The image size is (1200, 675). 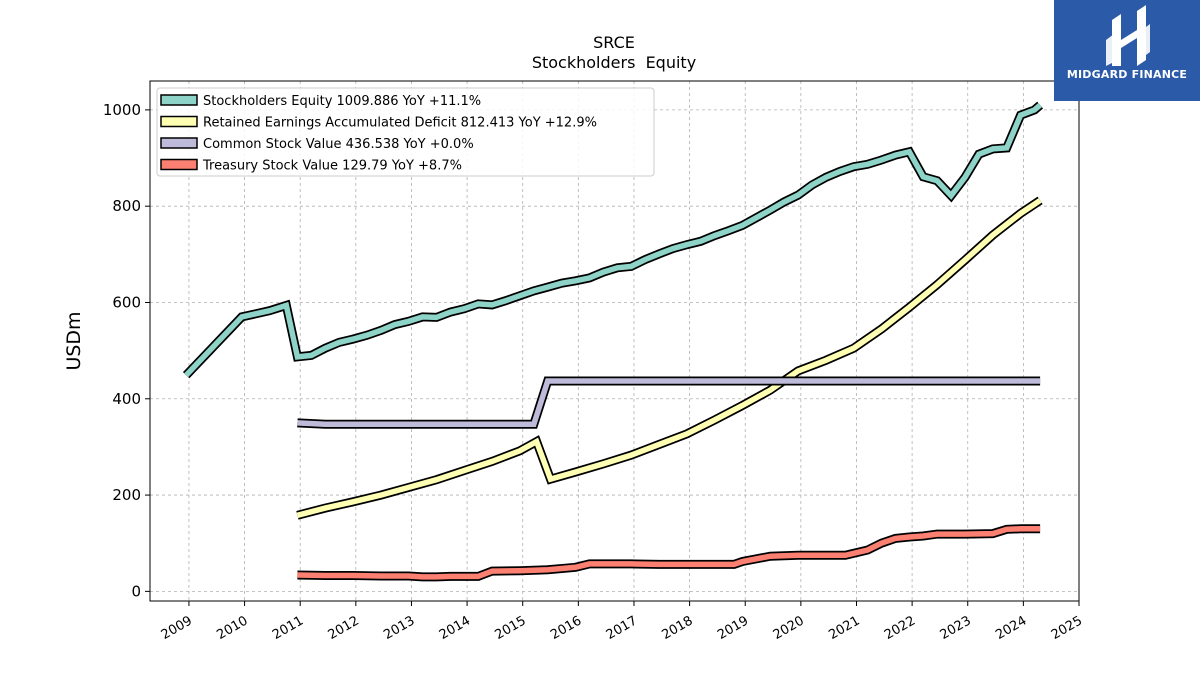 What do you see at coordinates (789, 628) in the screenshot?
I see `x-tick-label: 2020` at bounding box center [789, 628].